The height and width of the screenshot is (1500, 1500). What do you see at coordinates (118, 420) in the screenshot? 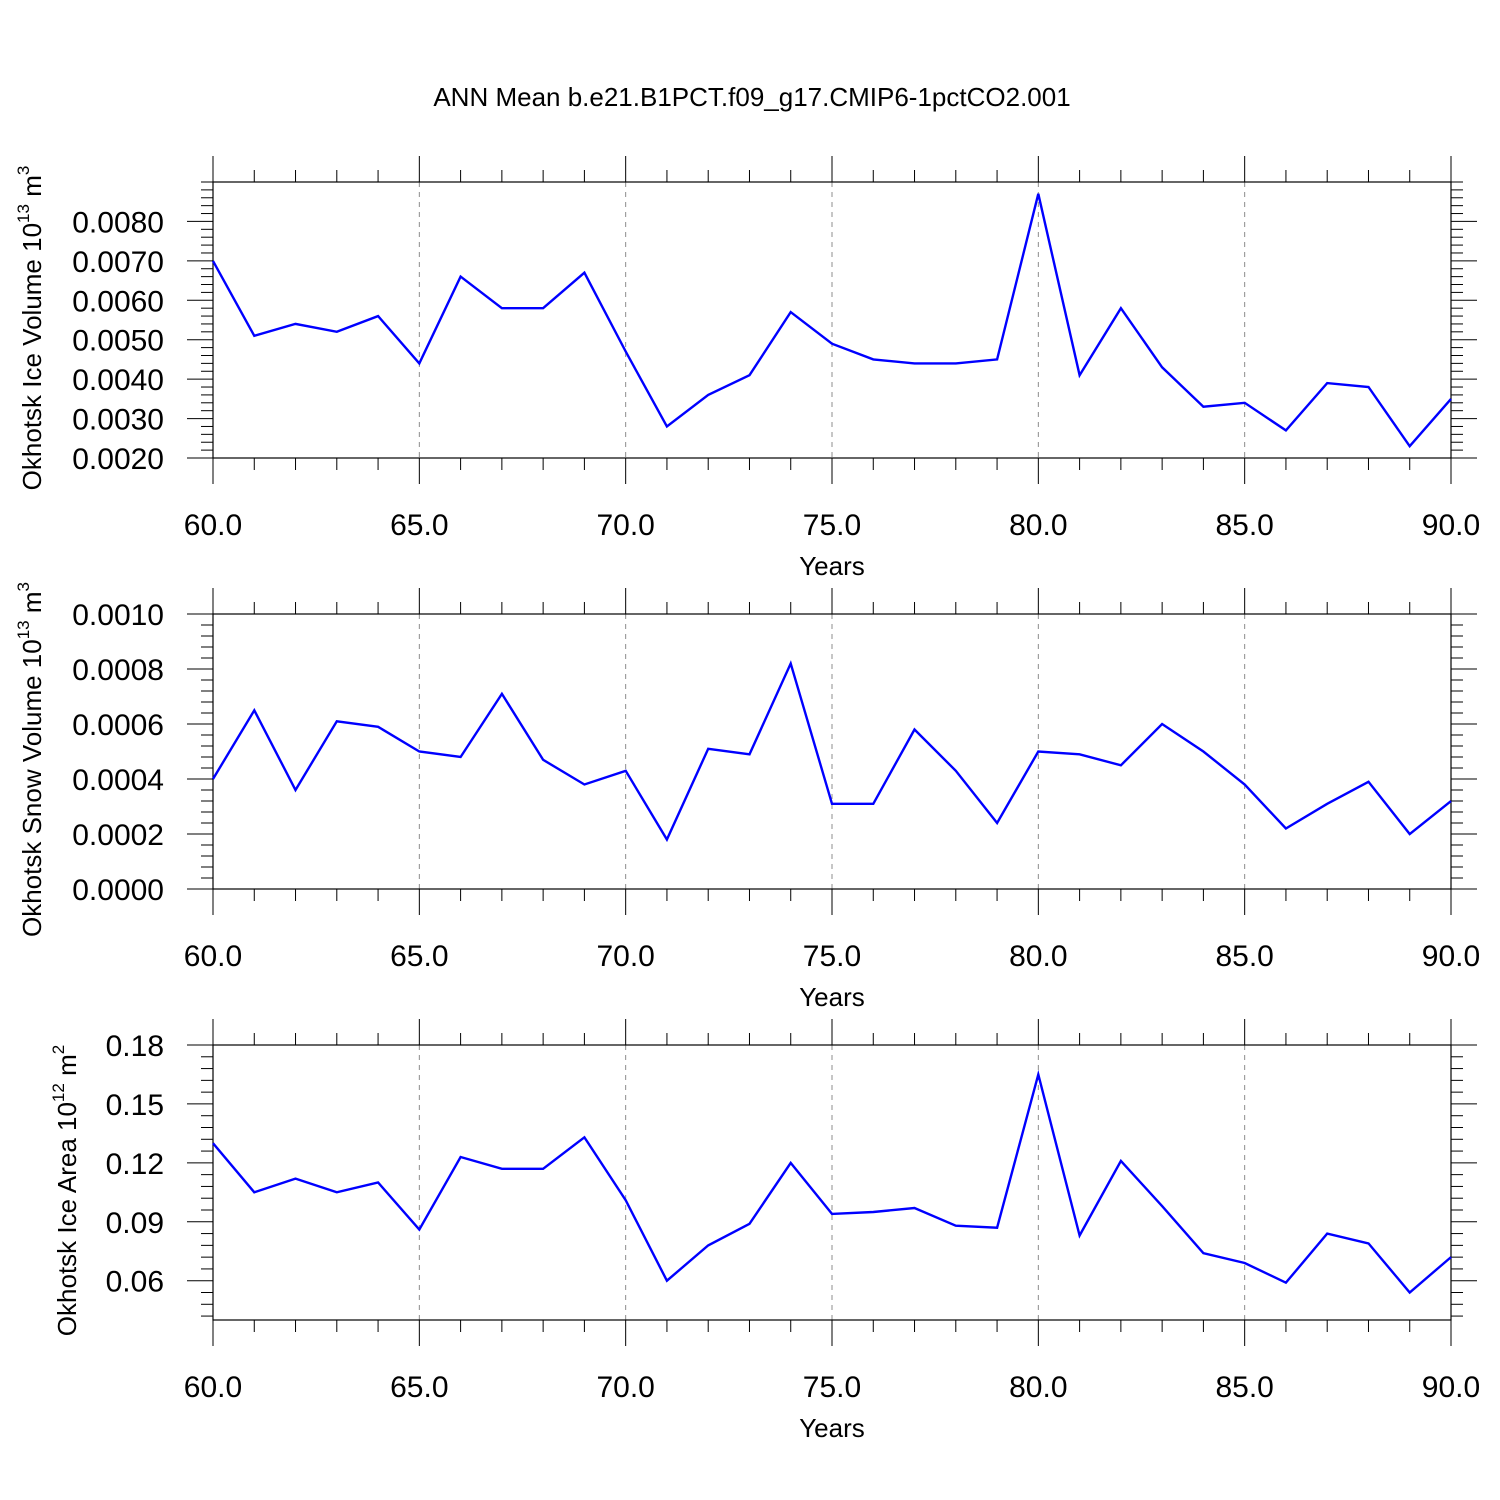
I see `y-tick-label: 0.0030` at bounding box center [118, 420].